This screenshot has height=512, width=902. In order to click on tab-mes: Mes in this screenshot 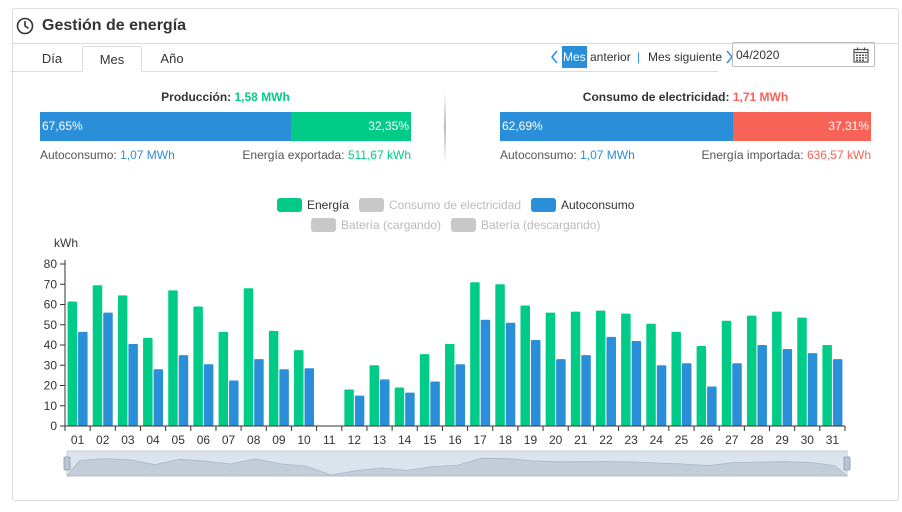, I will do `click(112, 59)`.